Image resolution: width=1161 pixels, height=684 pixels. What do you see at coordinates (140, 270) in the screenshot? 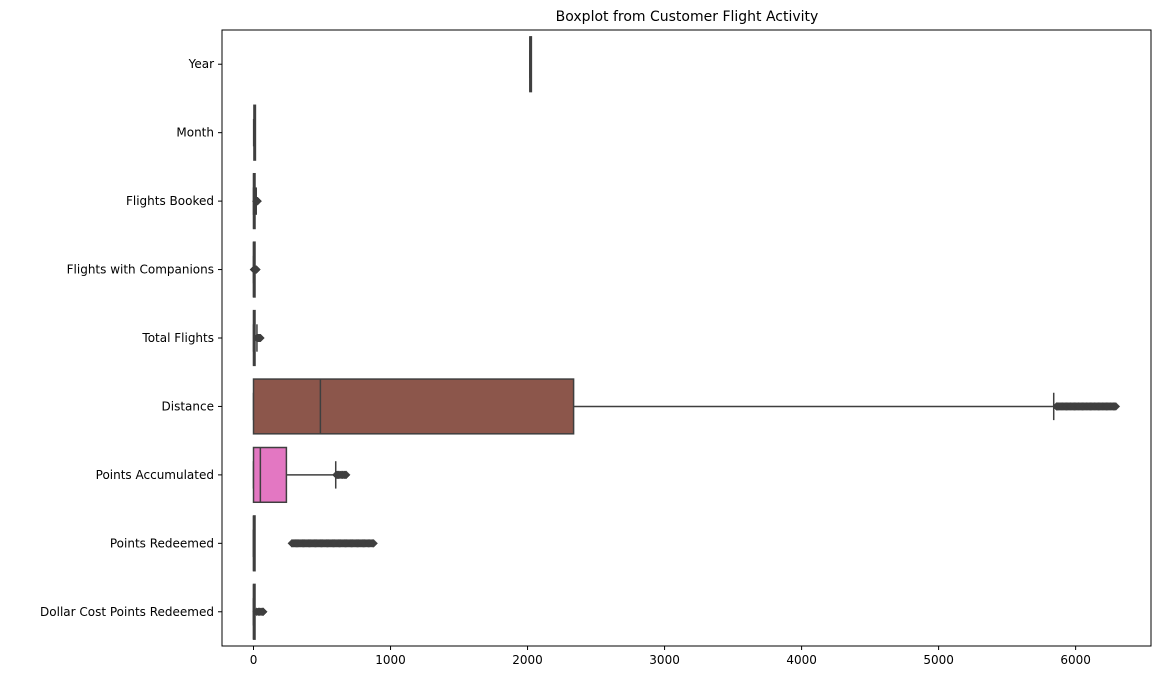
I see `y-tick-label: Flights with Companions` at bounding box center [140, 270].